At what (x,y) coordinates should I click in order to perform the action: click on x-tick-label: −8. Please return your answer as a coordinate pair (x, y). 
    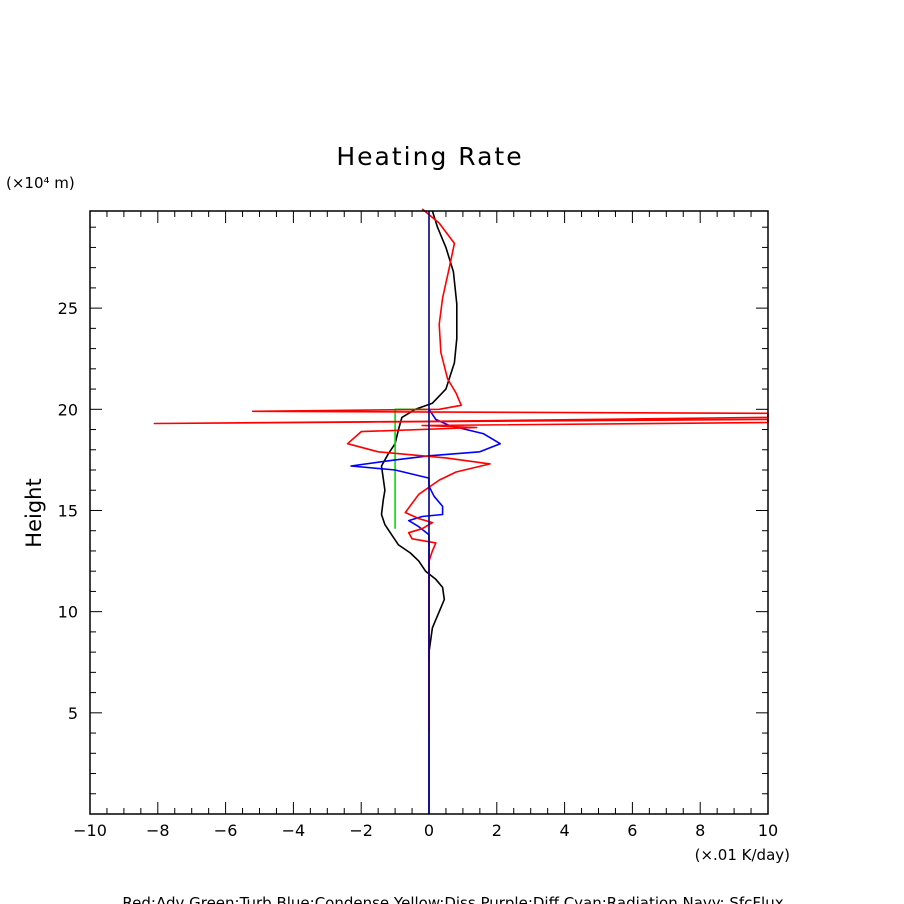
    Looking at the image, I should click on (158, 830).